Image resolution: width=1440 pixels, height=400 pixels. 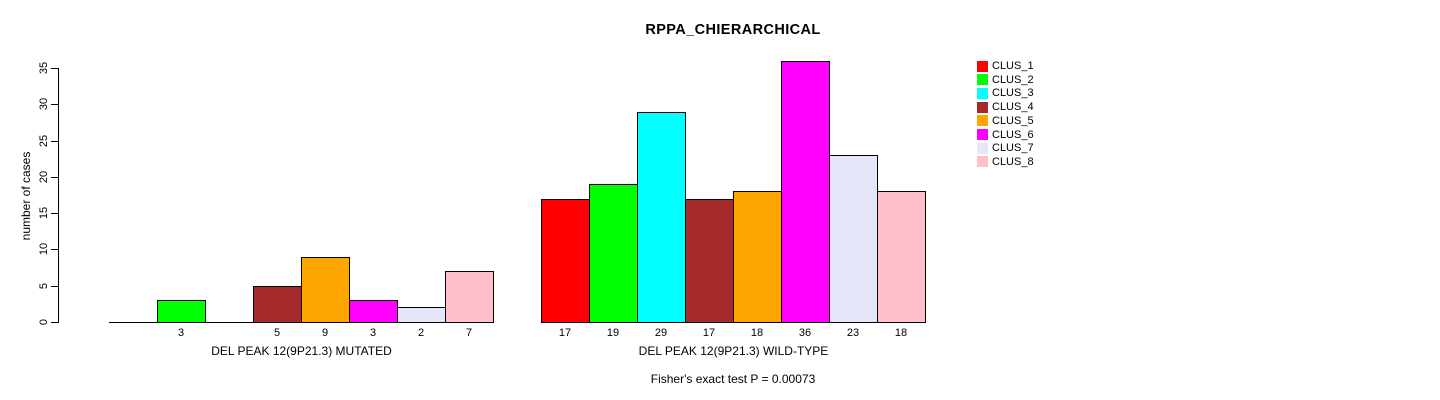 I want to click on group-axis-label: DEL PEAK 12(9P21.3) WILD-TYPE, so click(x=733, y=351).